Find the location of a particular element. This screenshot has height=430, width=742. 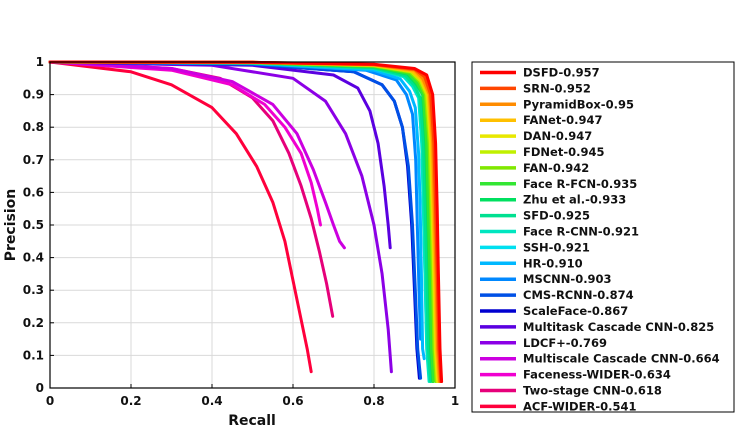

legend-label: Face R-CNN-0.921 is located at coordinates (581, 232).